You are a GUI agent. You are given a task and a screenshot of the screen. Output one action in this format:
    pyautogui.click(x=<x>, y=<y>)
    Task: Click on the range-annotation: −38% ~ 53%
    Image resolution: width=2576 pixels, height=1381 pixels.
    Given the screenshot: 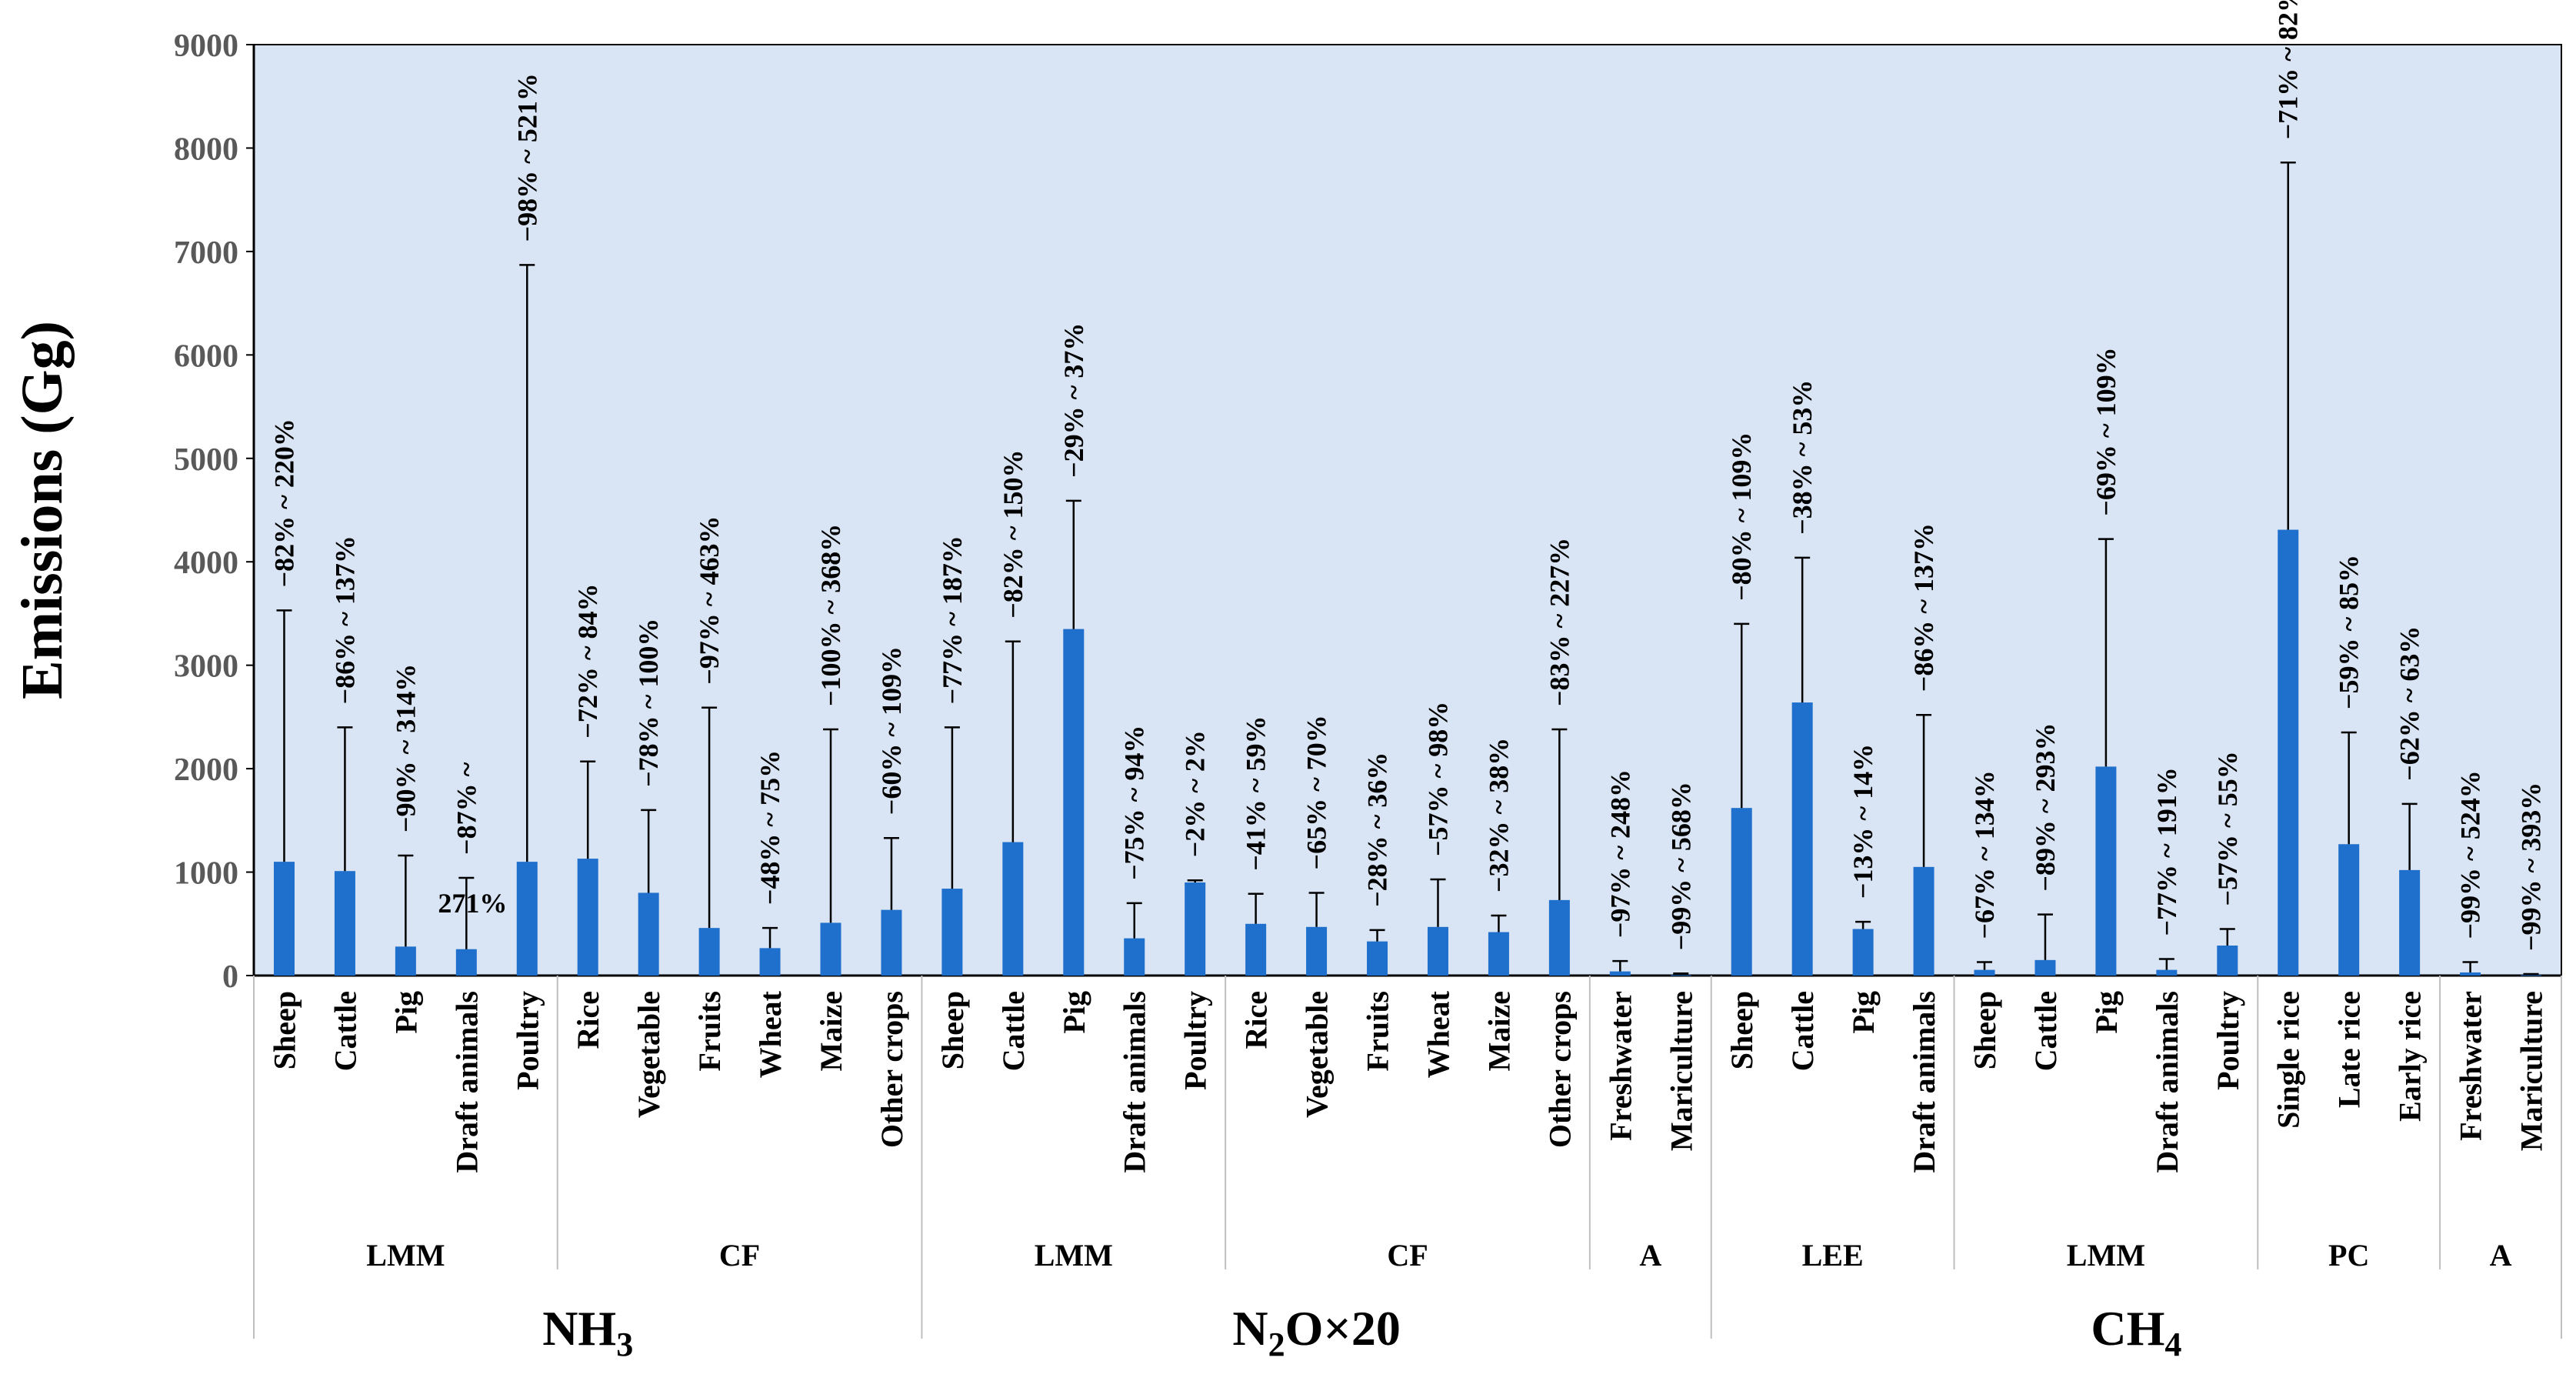 What is the action you would take?
    pyautogui.click(x=1802, y=457)
    